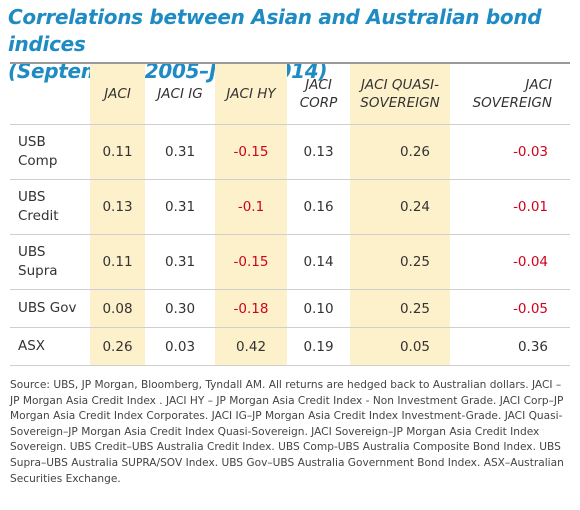  I want to click on row-label: UBS Gov, so click(50, 308).